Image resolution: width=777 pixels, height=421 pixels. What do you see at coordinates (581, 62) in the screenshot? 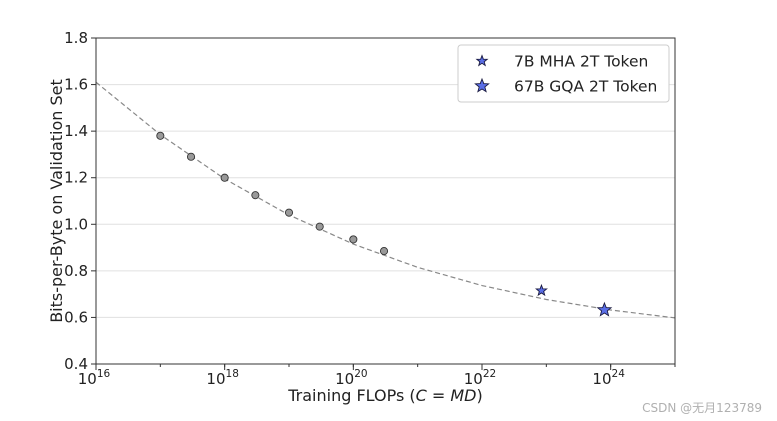
I see `legend-label: 7B MHA 2T Token` at bounding box center [581, 62].